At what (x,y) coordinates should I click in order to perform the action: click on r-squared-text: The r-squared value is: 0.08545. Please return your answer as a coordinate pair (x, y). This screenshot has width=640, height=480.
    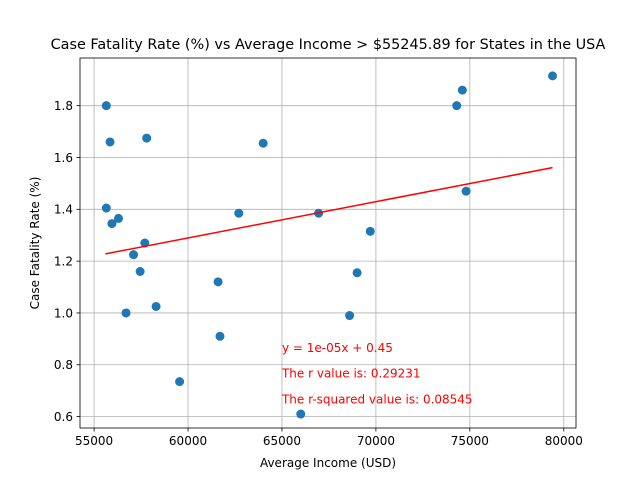
    Looking at the image, I should click on (377, 400).